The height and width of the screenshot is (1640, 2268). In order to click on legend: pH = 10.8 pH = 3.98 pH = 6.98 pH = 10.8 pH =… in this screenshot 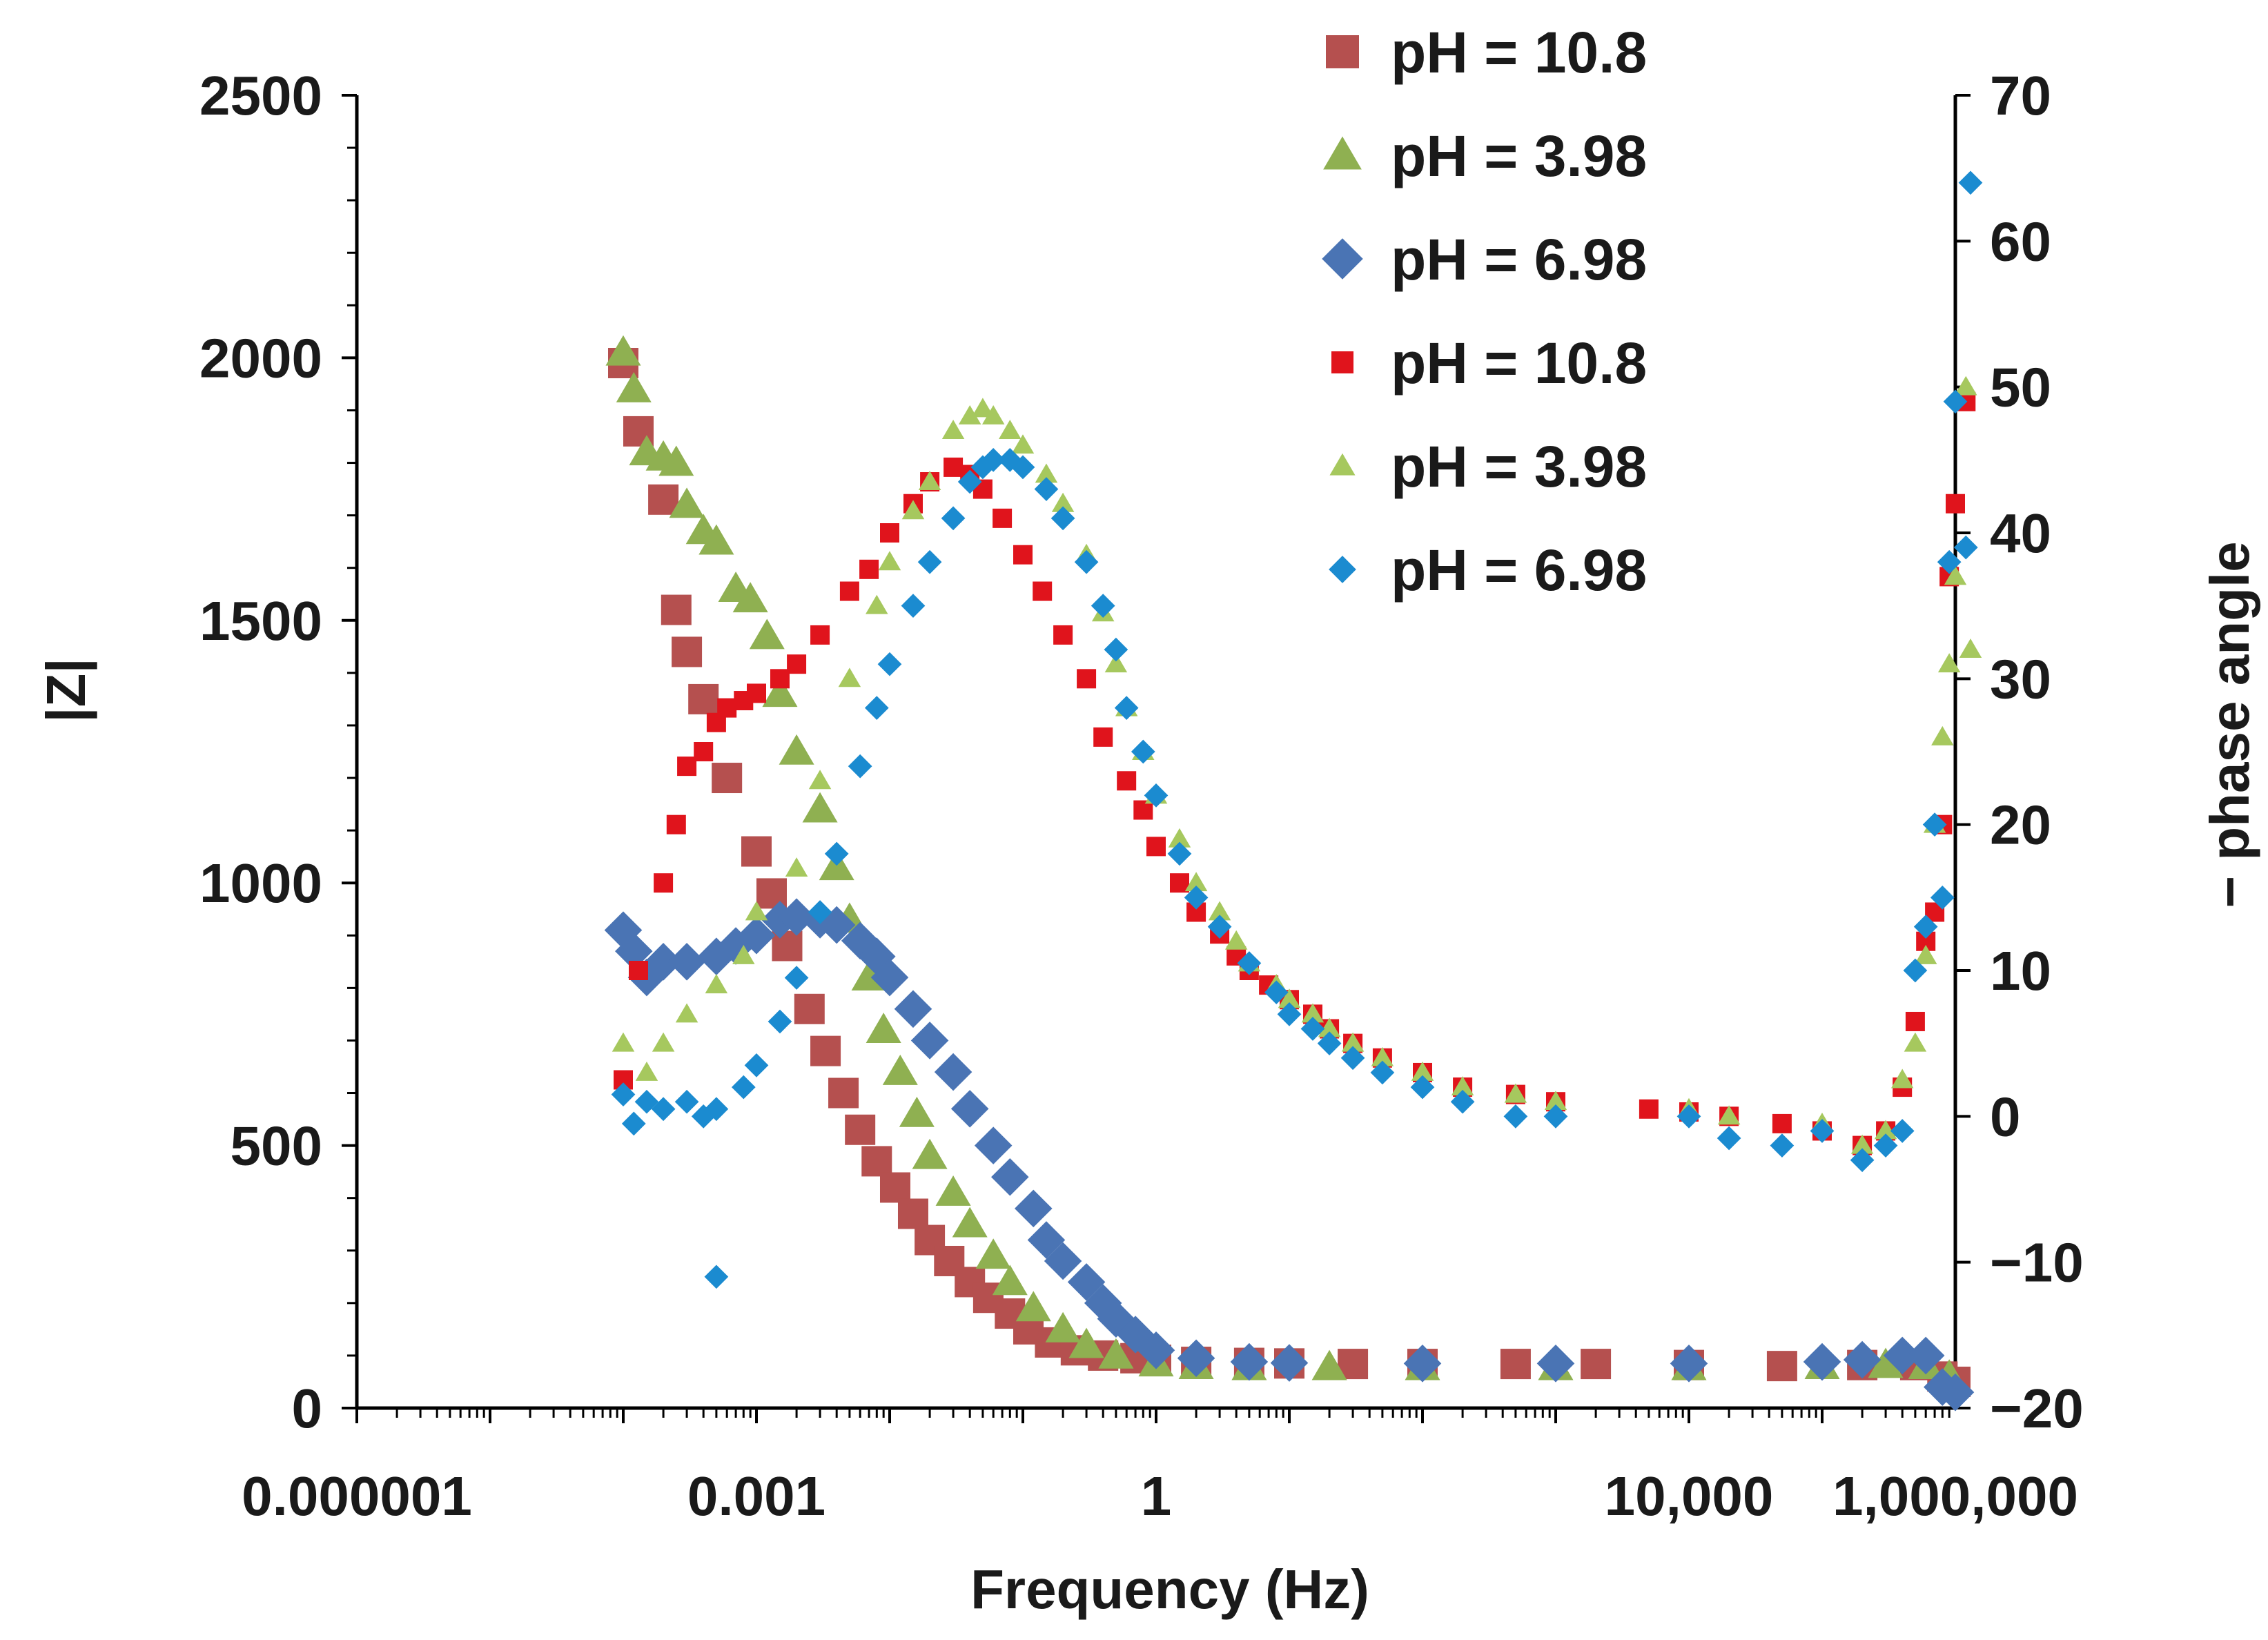, I will do `click(1484, 311)`.